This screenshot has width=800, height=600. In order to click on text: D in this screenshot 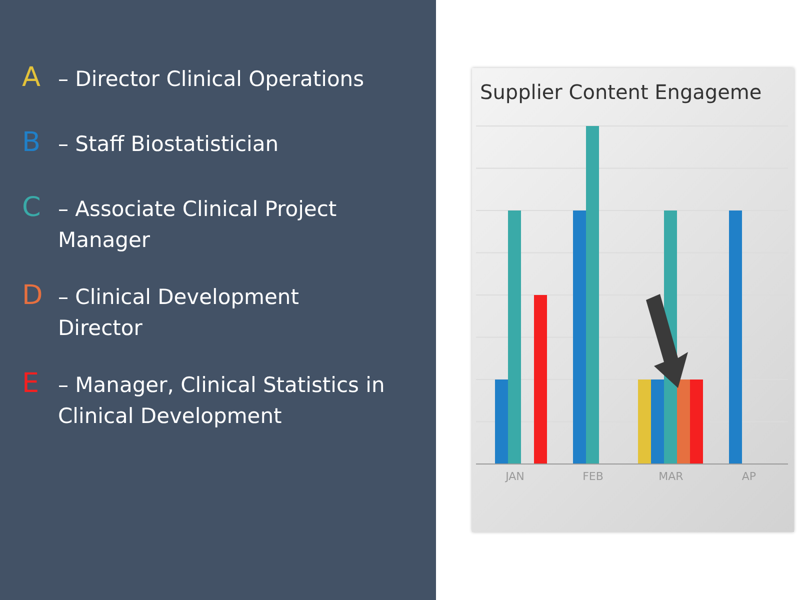, I will do `click(33, 295)`.